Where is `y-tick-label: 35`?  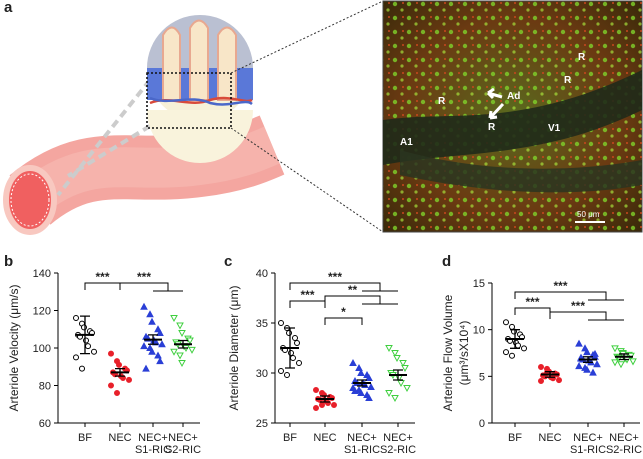 y-tick-label: 35 is located at coordinates (262, 324).